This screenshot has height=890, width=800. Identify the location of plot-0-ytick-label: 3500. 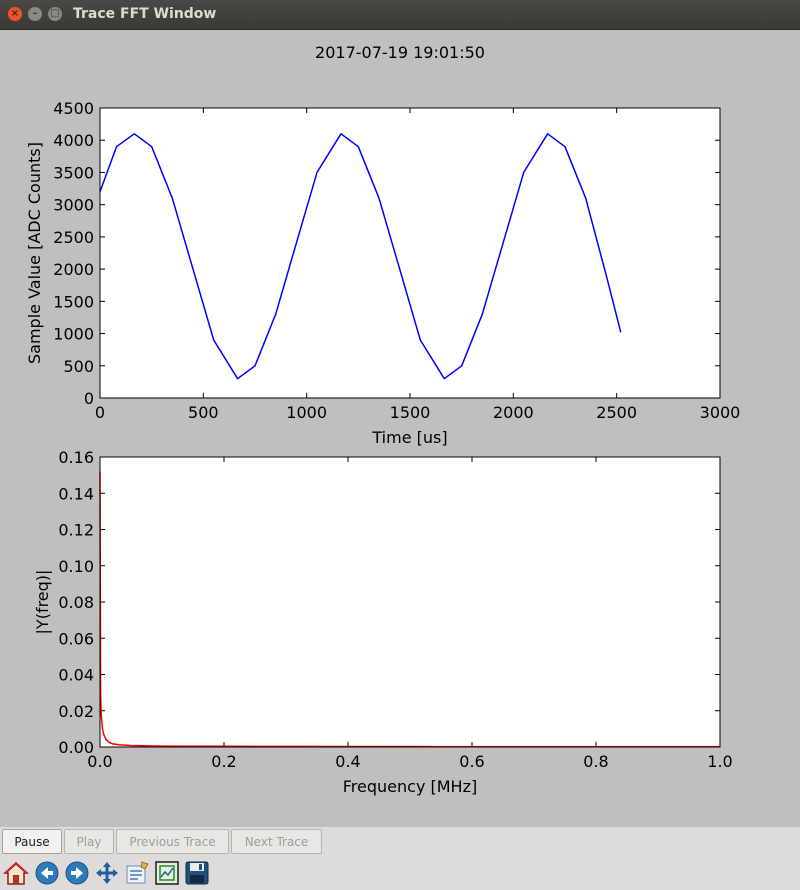
(73, 172).